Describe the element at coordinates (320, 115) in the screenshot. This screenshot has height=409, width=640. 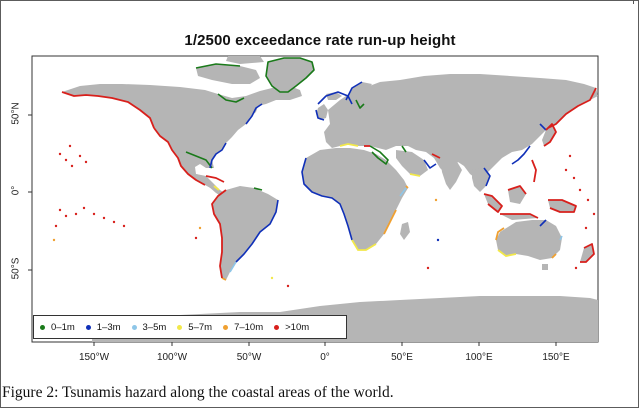
I see `hazard-segment-uk` at that location.